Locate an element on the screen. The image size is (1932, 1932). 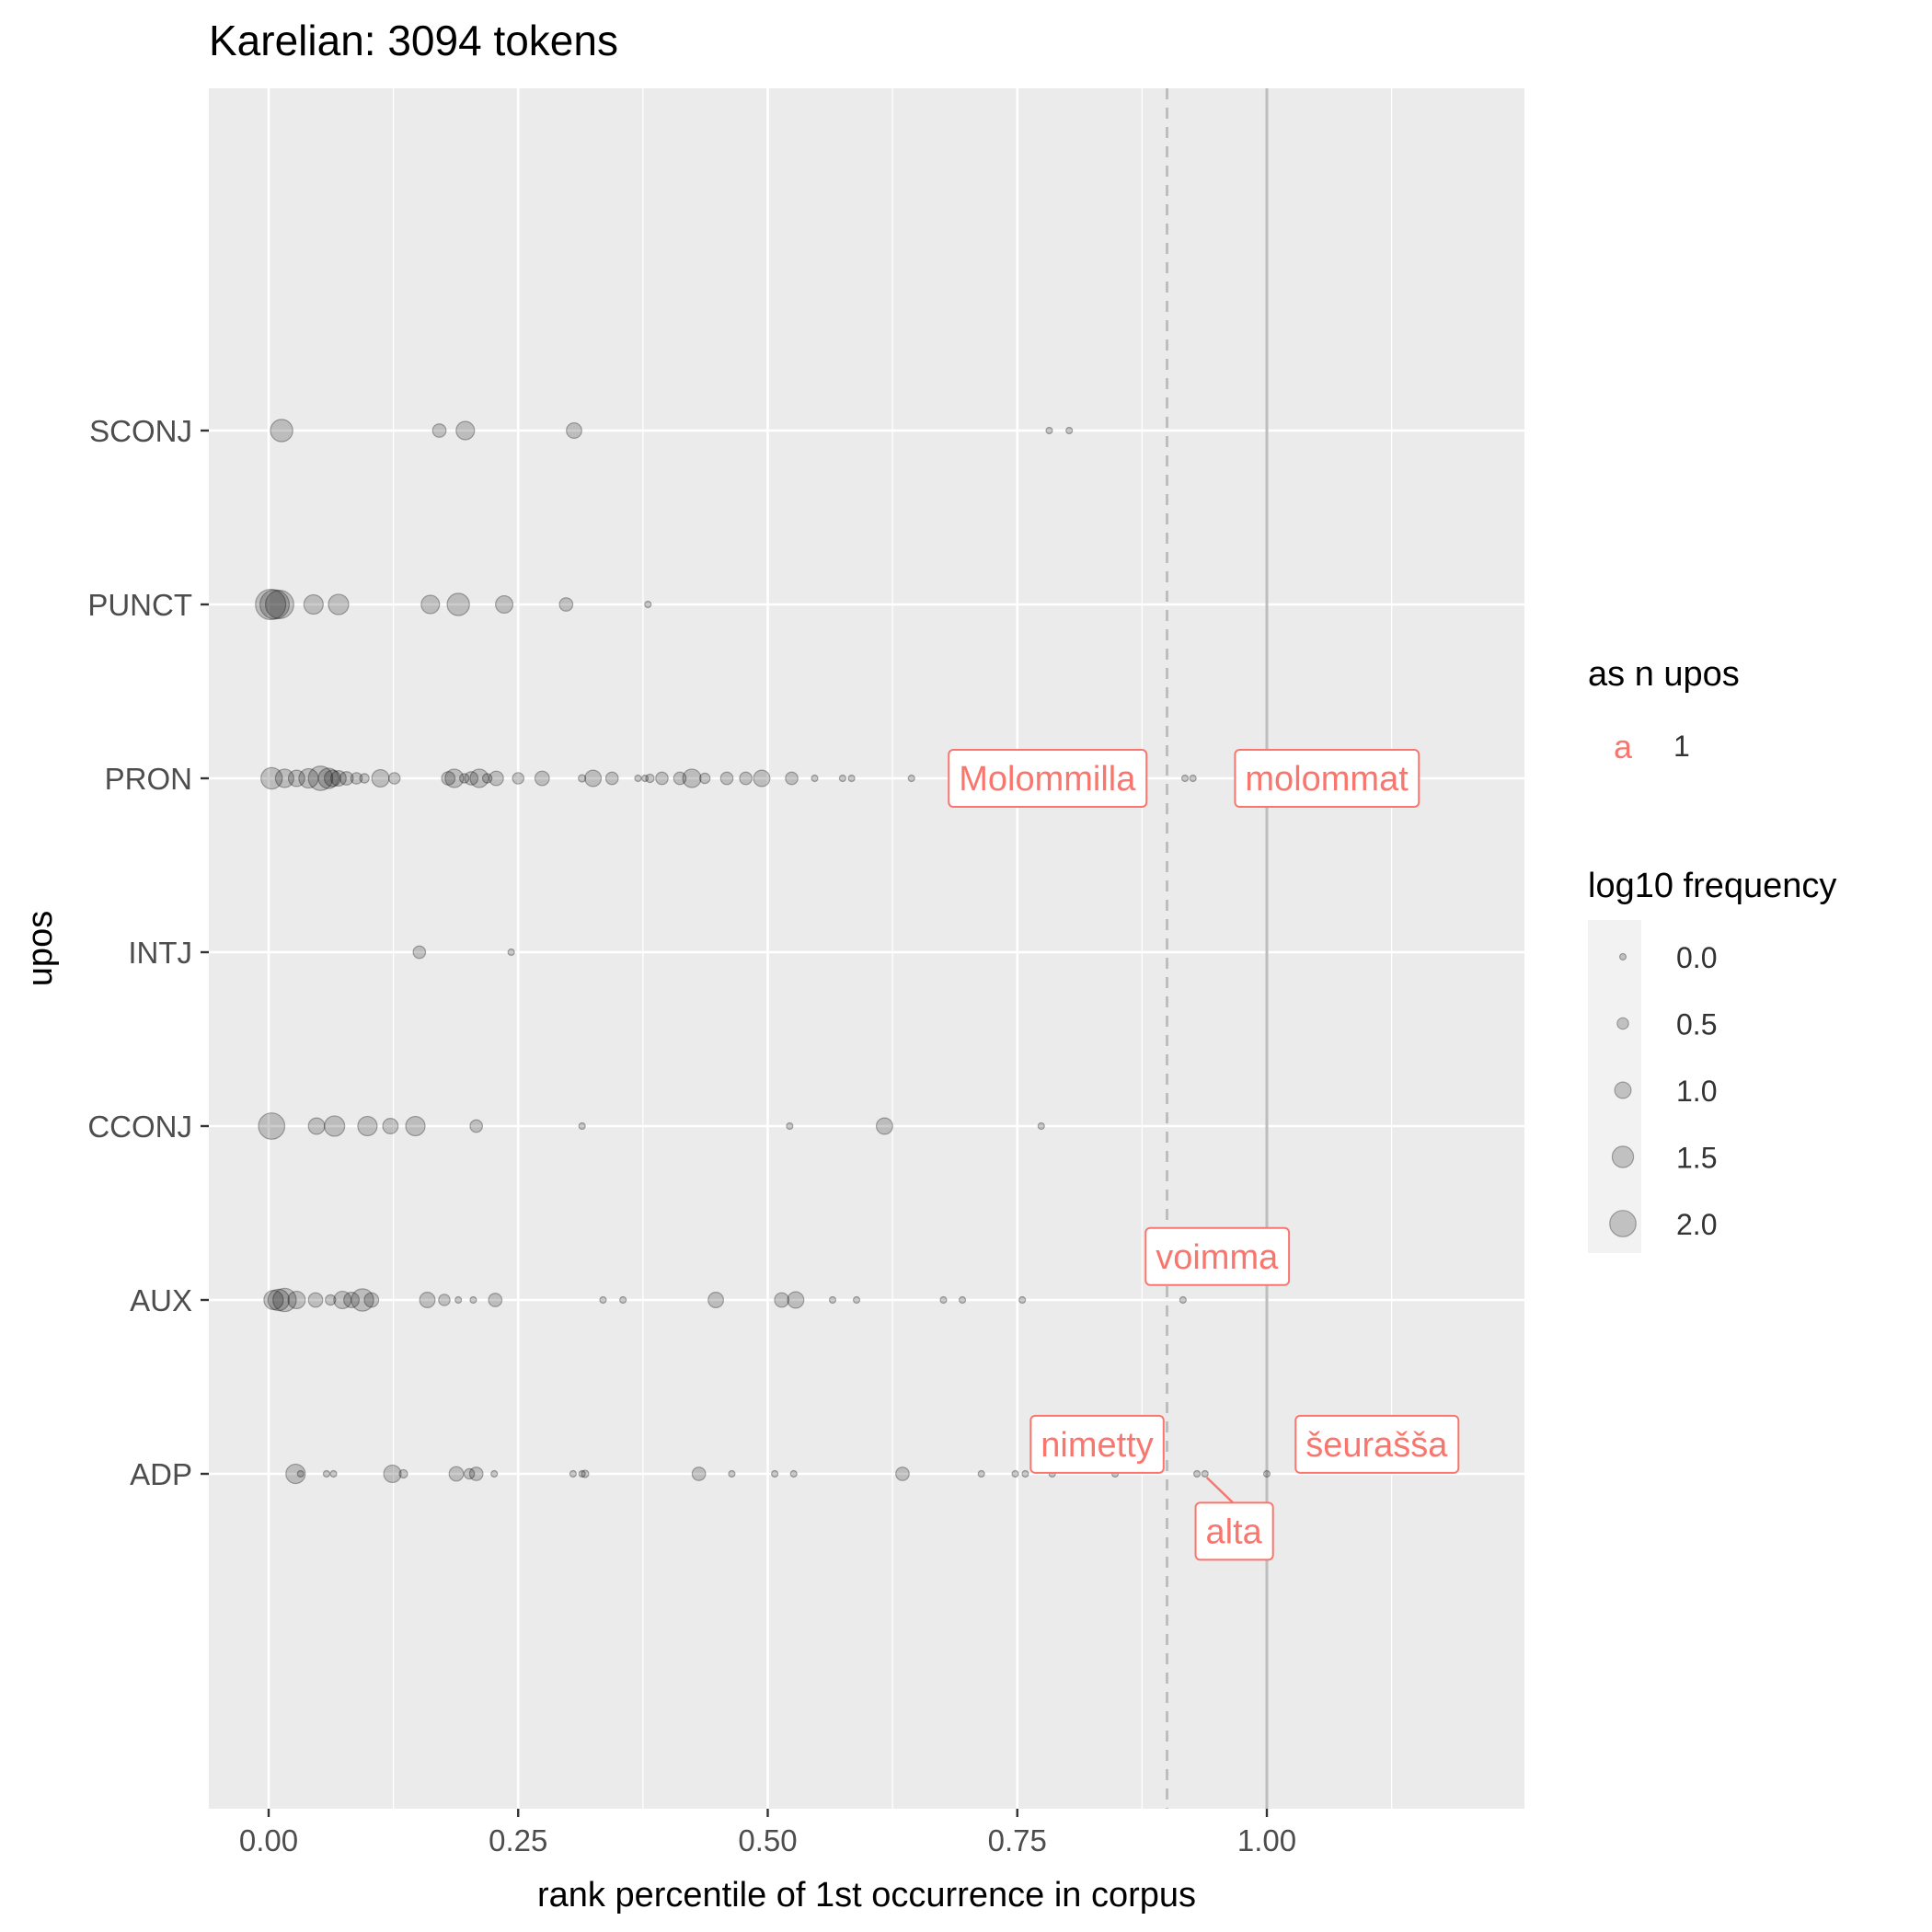
x-tick-label: 0.75 is located at coordinates (1018, 1840).